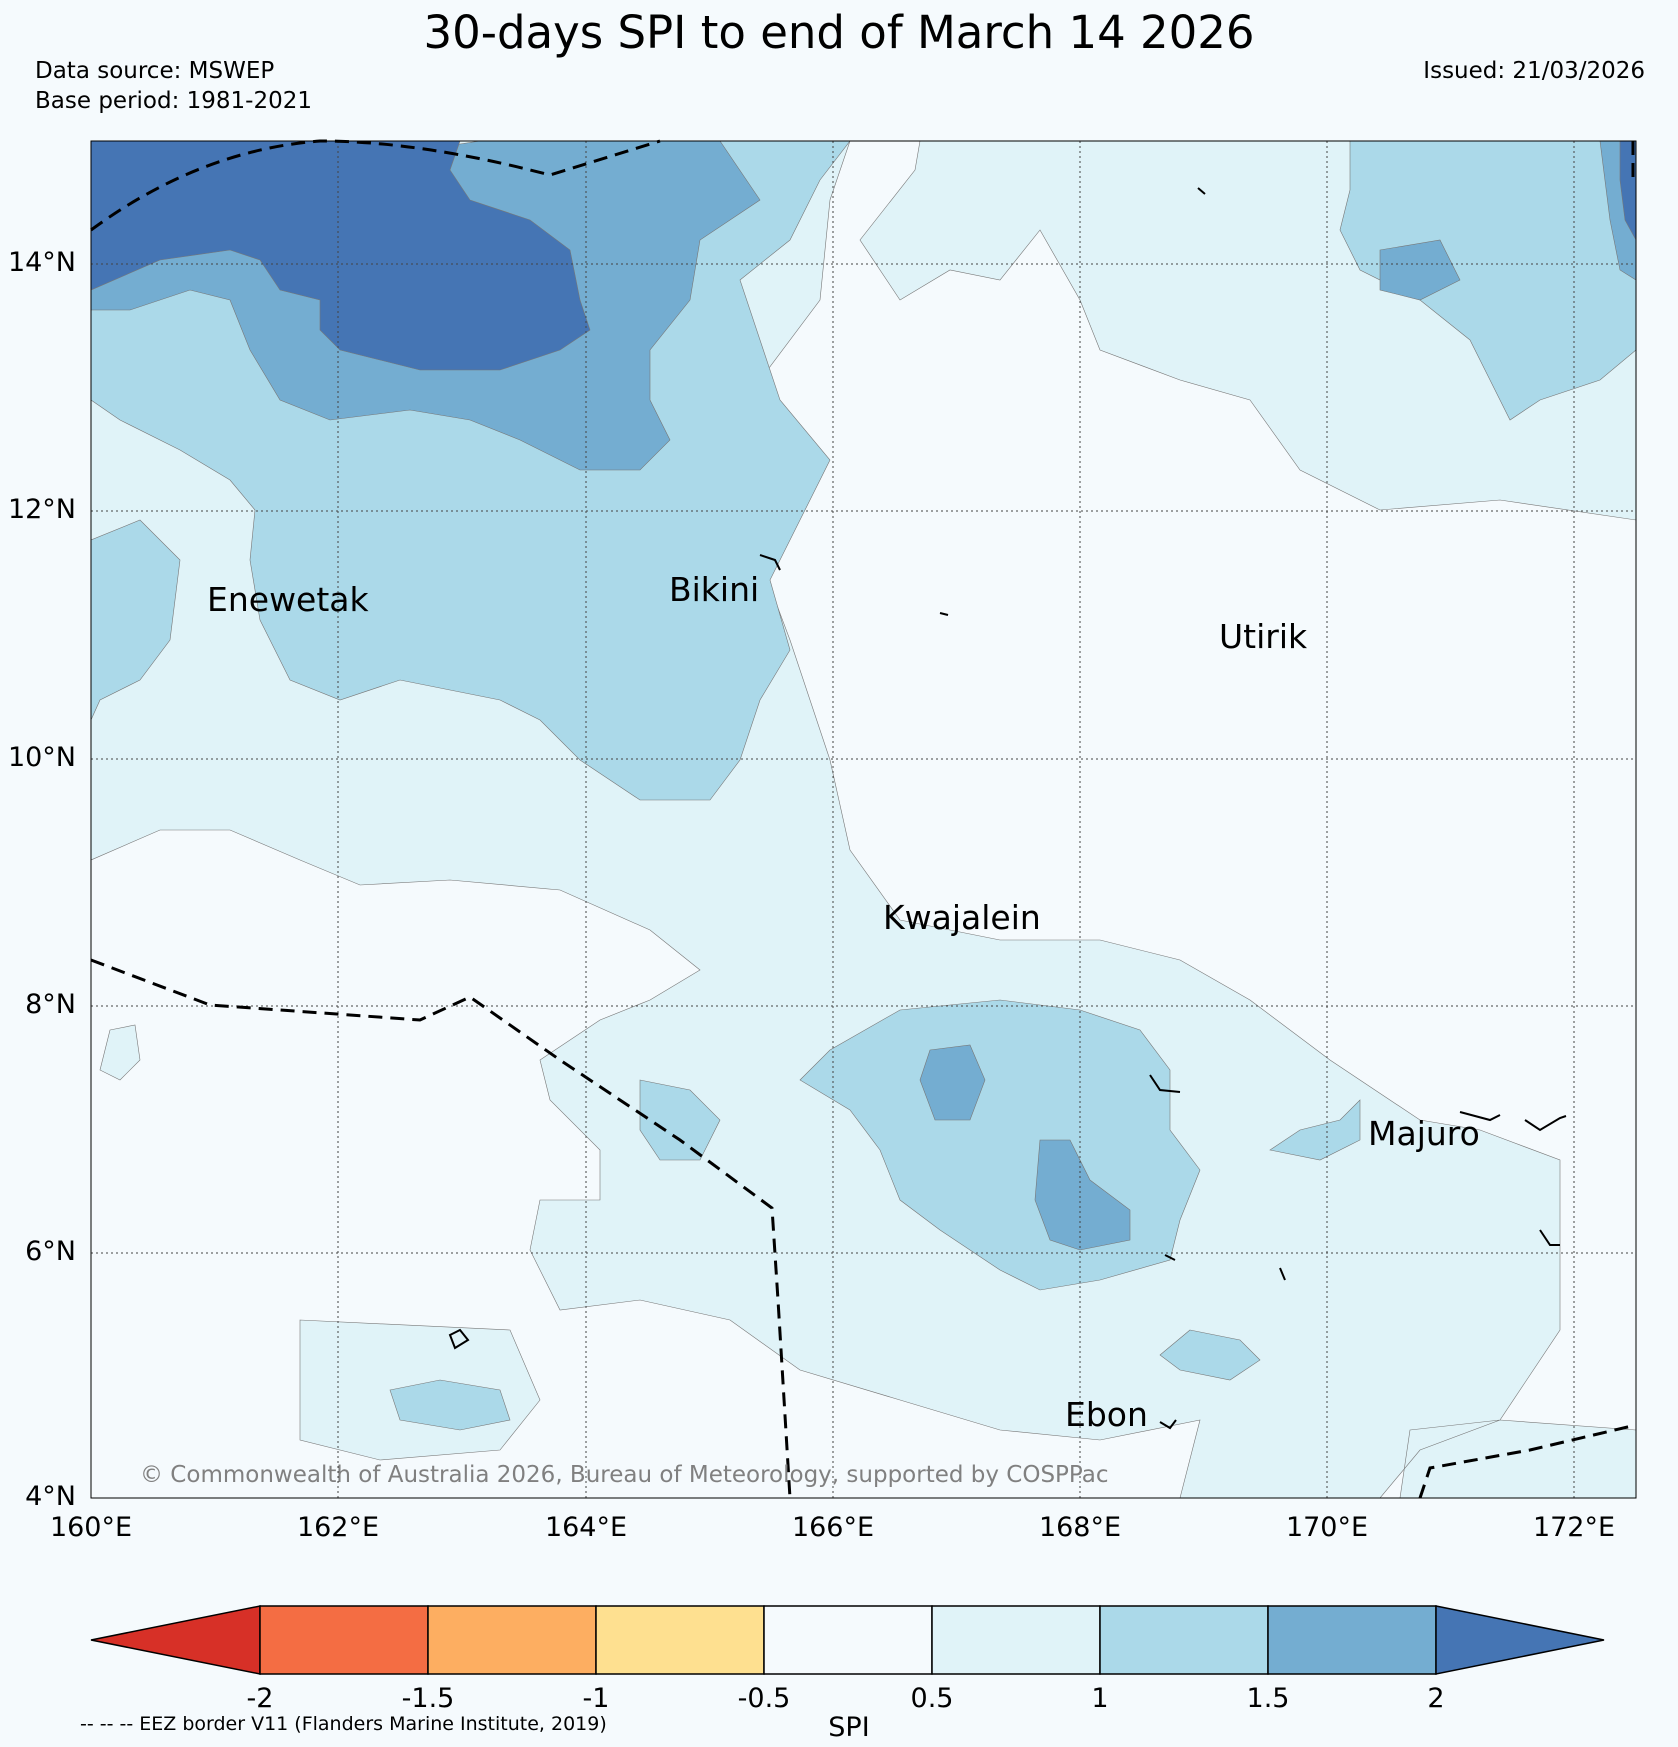 The height and width of the screenshot is (1747, 1678). What do you see at coordinates (586, 1527) in the screenshot?
I see `lon-label-164e: 164°E` at bounding box center [586, 1527].